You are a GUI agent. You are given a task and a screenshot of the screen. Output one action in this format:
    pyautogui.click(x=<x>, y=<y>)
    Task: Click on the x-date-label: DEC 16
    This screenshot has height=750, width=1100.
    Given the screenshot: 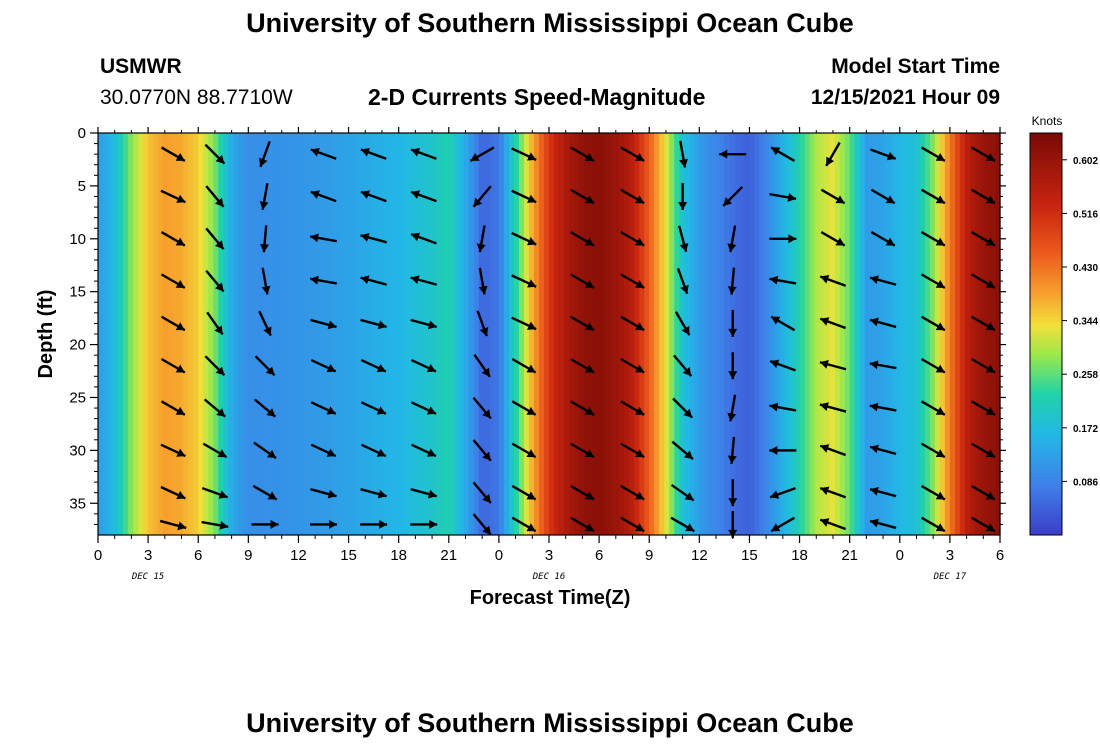 What is the action you would take?
    pyautogui.click(x=549, y=577)
    